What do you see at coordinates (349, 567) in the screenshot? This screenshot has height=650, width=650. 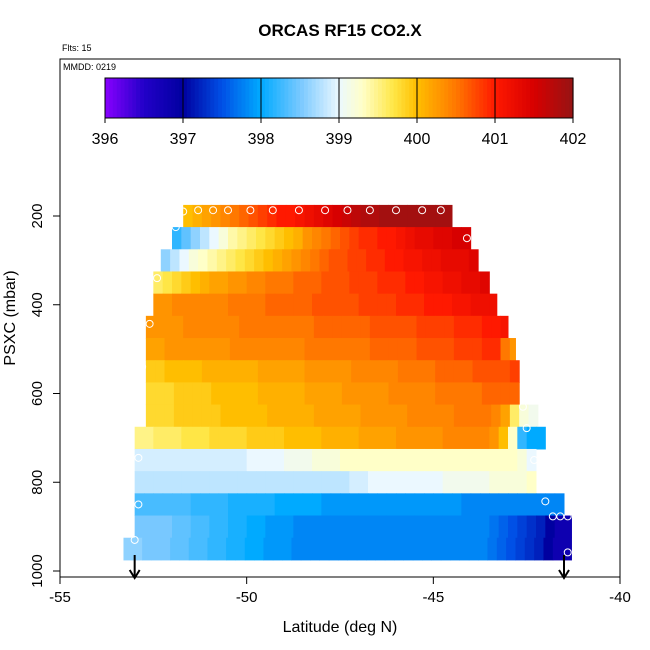 I see `profile-arrows` at bounding box center [349, 567].